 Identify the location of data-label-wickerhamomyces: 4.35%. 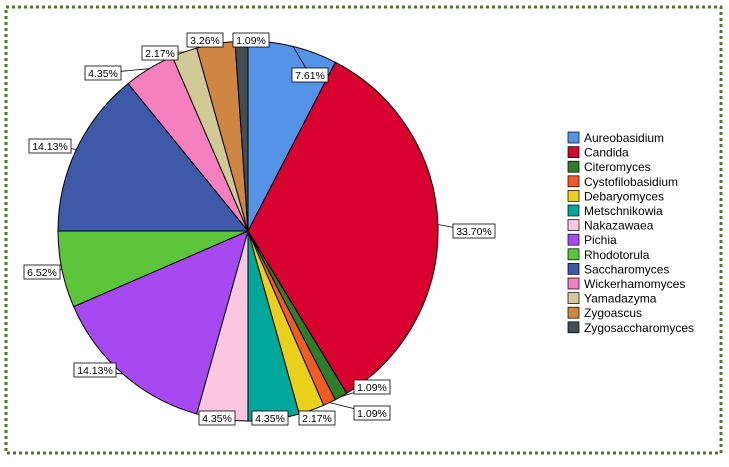
(103, 73).